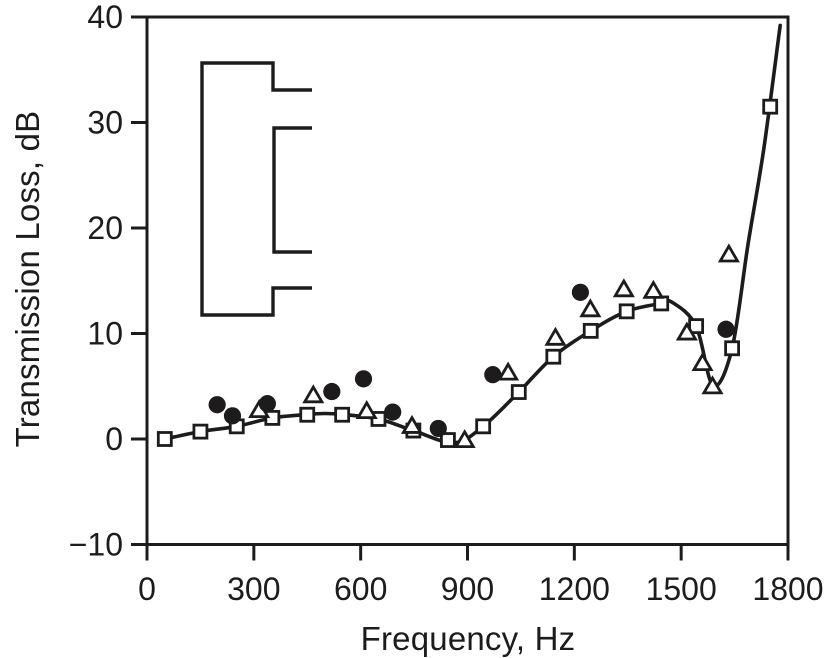 The width and height of the screenshot is (829, 658). What do you see at coordinates (105, 228) in the screenshot?
I see `y-tick-label: 20` at bounding box center [105, 228].